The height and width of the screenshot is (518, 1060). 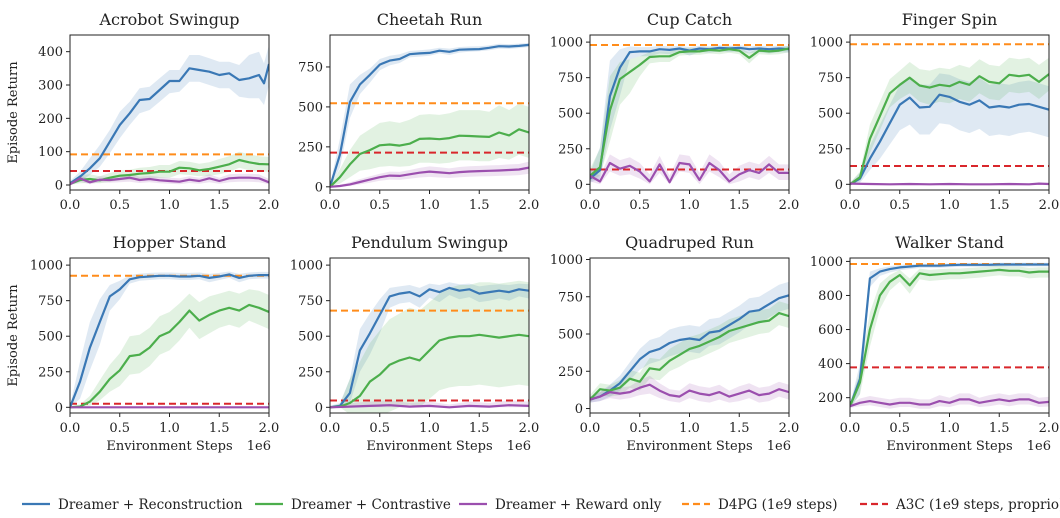 I want to click on x-axis-label: Environment Steps, so click(x=949, y=446).